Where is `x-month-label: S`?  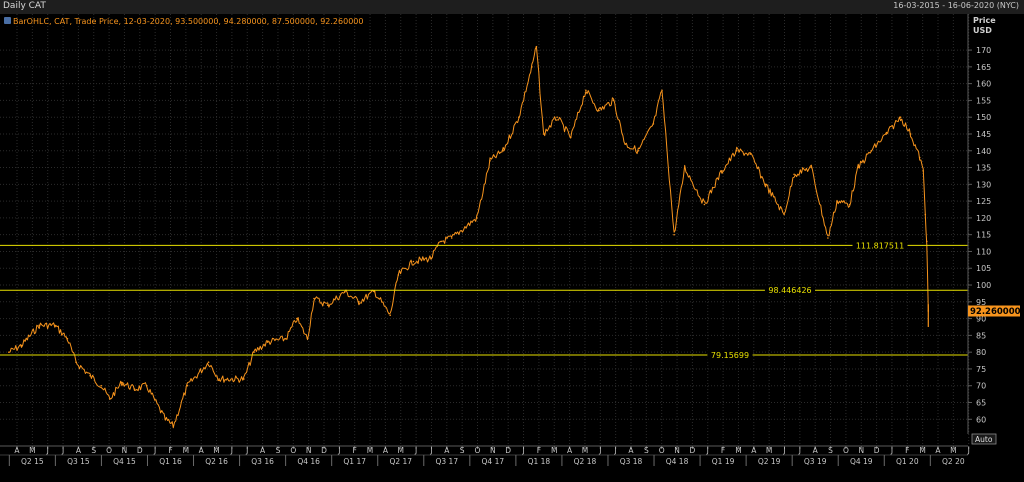 x-month-label: S is located at coordinates (646, 450).